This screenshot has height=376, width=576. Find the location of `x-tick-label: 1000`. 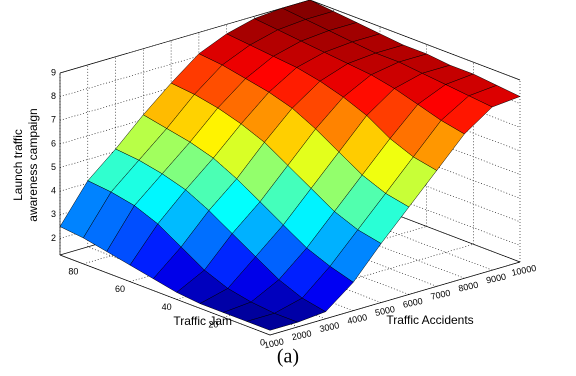

x-tick-label: 1000 is located at coordinates (274, 343).